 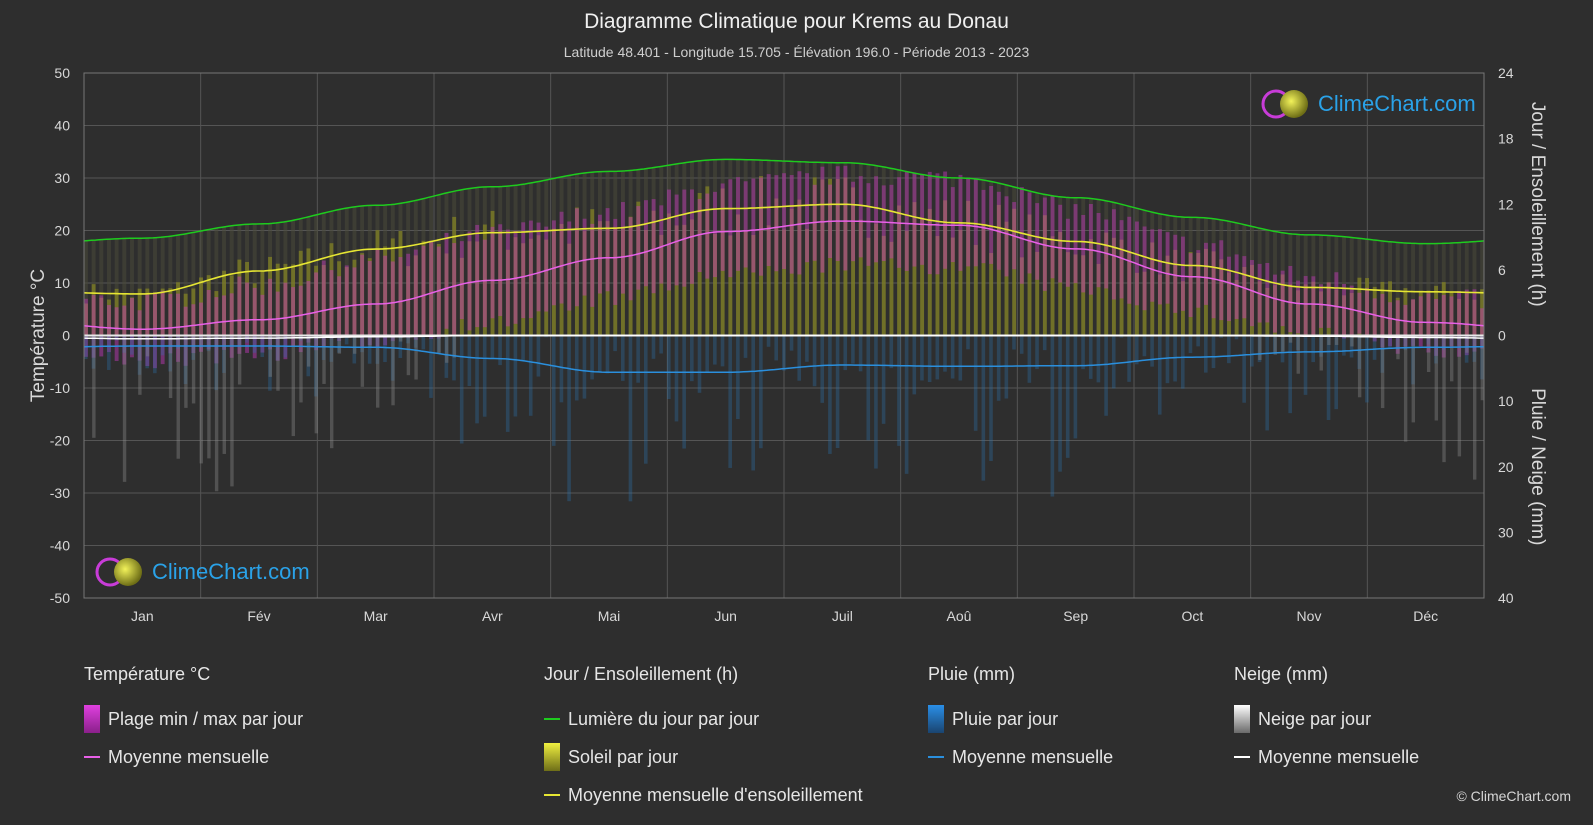 What do you see at coordinates (60, 388) in the screenshot?
I see `y-left-tick-label: -10` at bounding box center [60, 388].